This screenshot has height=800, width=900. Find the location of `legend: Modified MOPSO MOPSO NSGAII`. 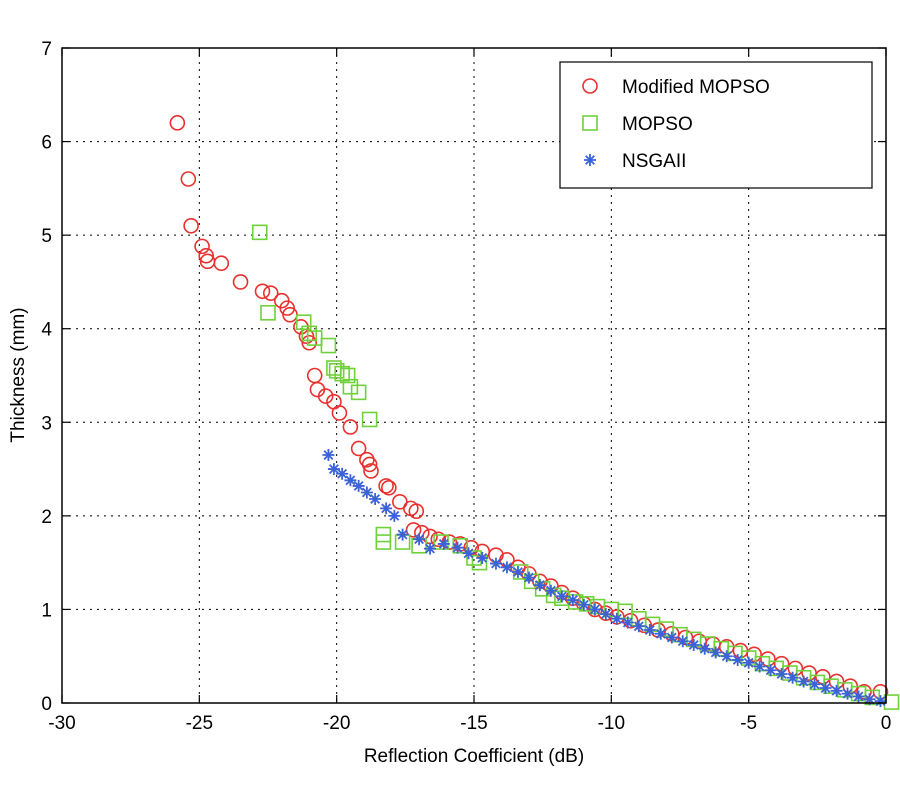

legend: Modified MOPSO MOPSO NSGAII is located at coordinates (716, 125).